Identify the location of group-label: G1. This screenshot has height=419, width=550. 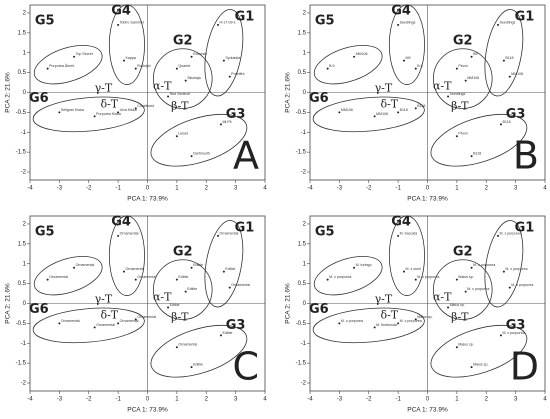
(245, 227).